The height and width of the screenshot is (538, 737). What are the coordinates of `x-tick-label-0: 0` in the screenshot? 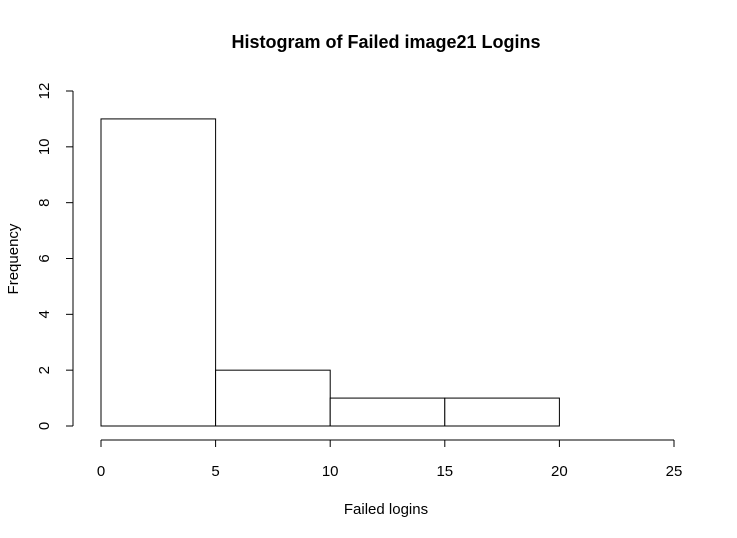 It's located at (101, 471).